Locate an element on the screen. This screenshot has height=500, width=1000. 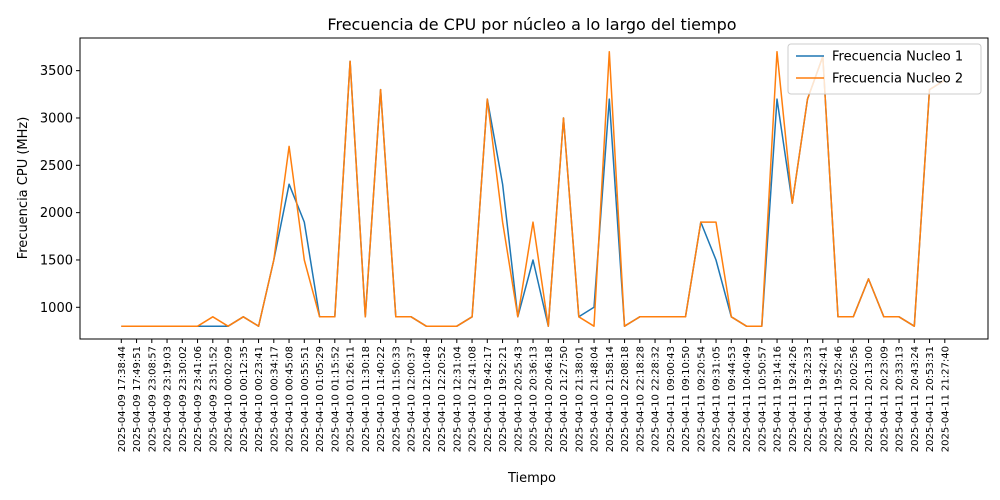
legend-box is located at coordinates (884, 69).